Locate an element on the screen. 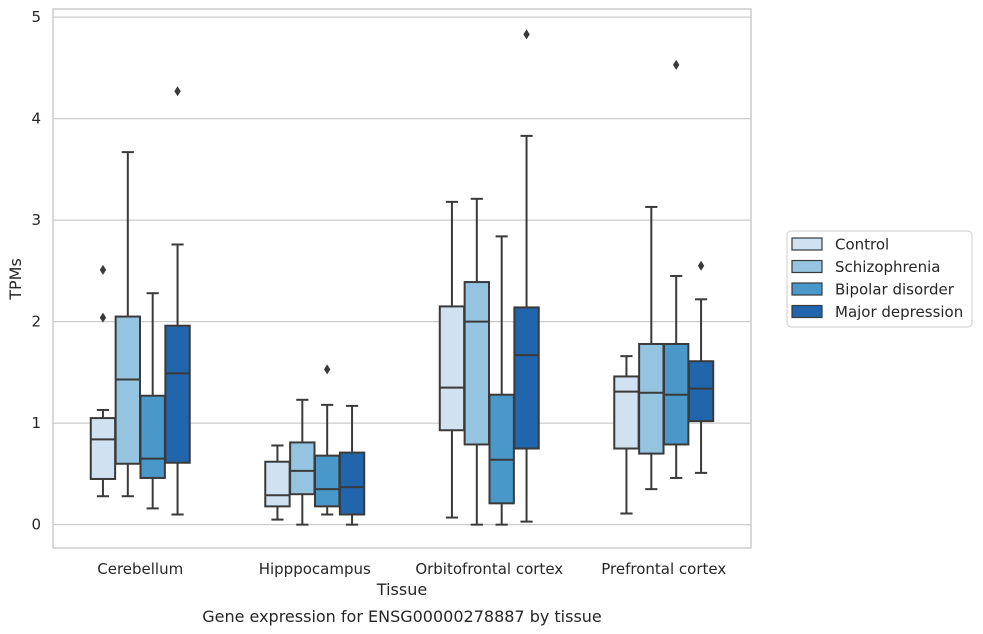 Image resolution: width=983 pixels, height=634 pixels. y-tick-label: 4 is located at coordinates (36, 119).